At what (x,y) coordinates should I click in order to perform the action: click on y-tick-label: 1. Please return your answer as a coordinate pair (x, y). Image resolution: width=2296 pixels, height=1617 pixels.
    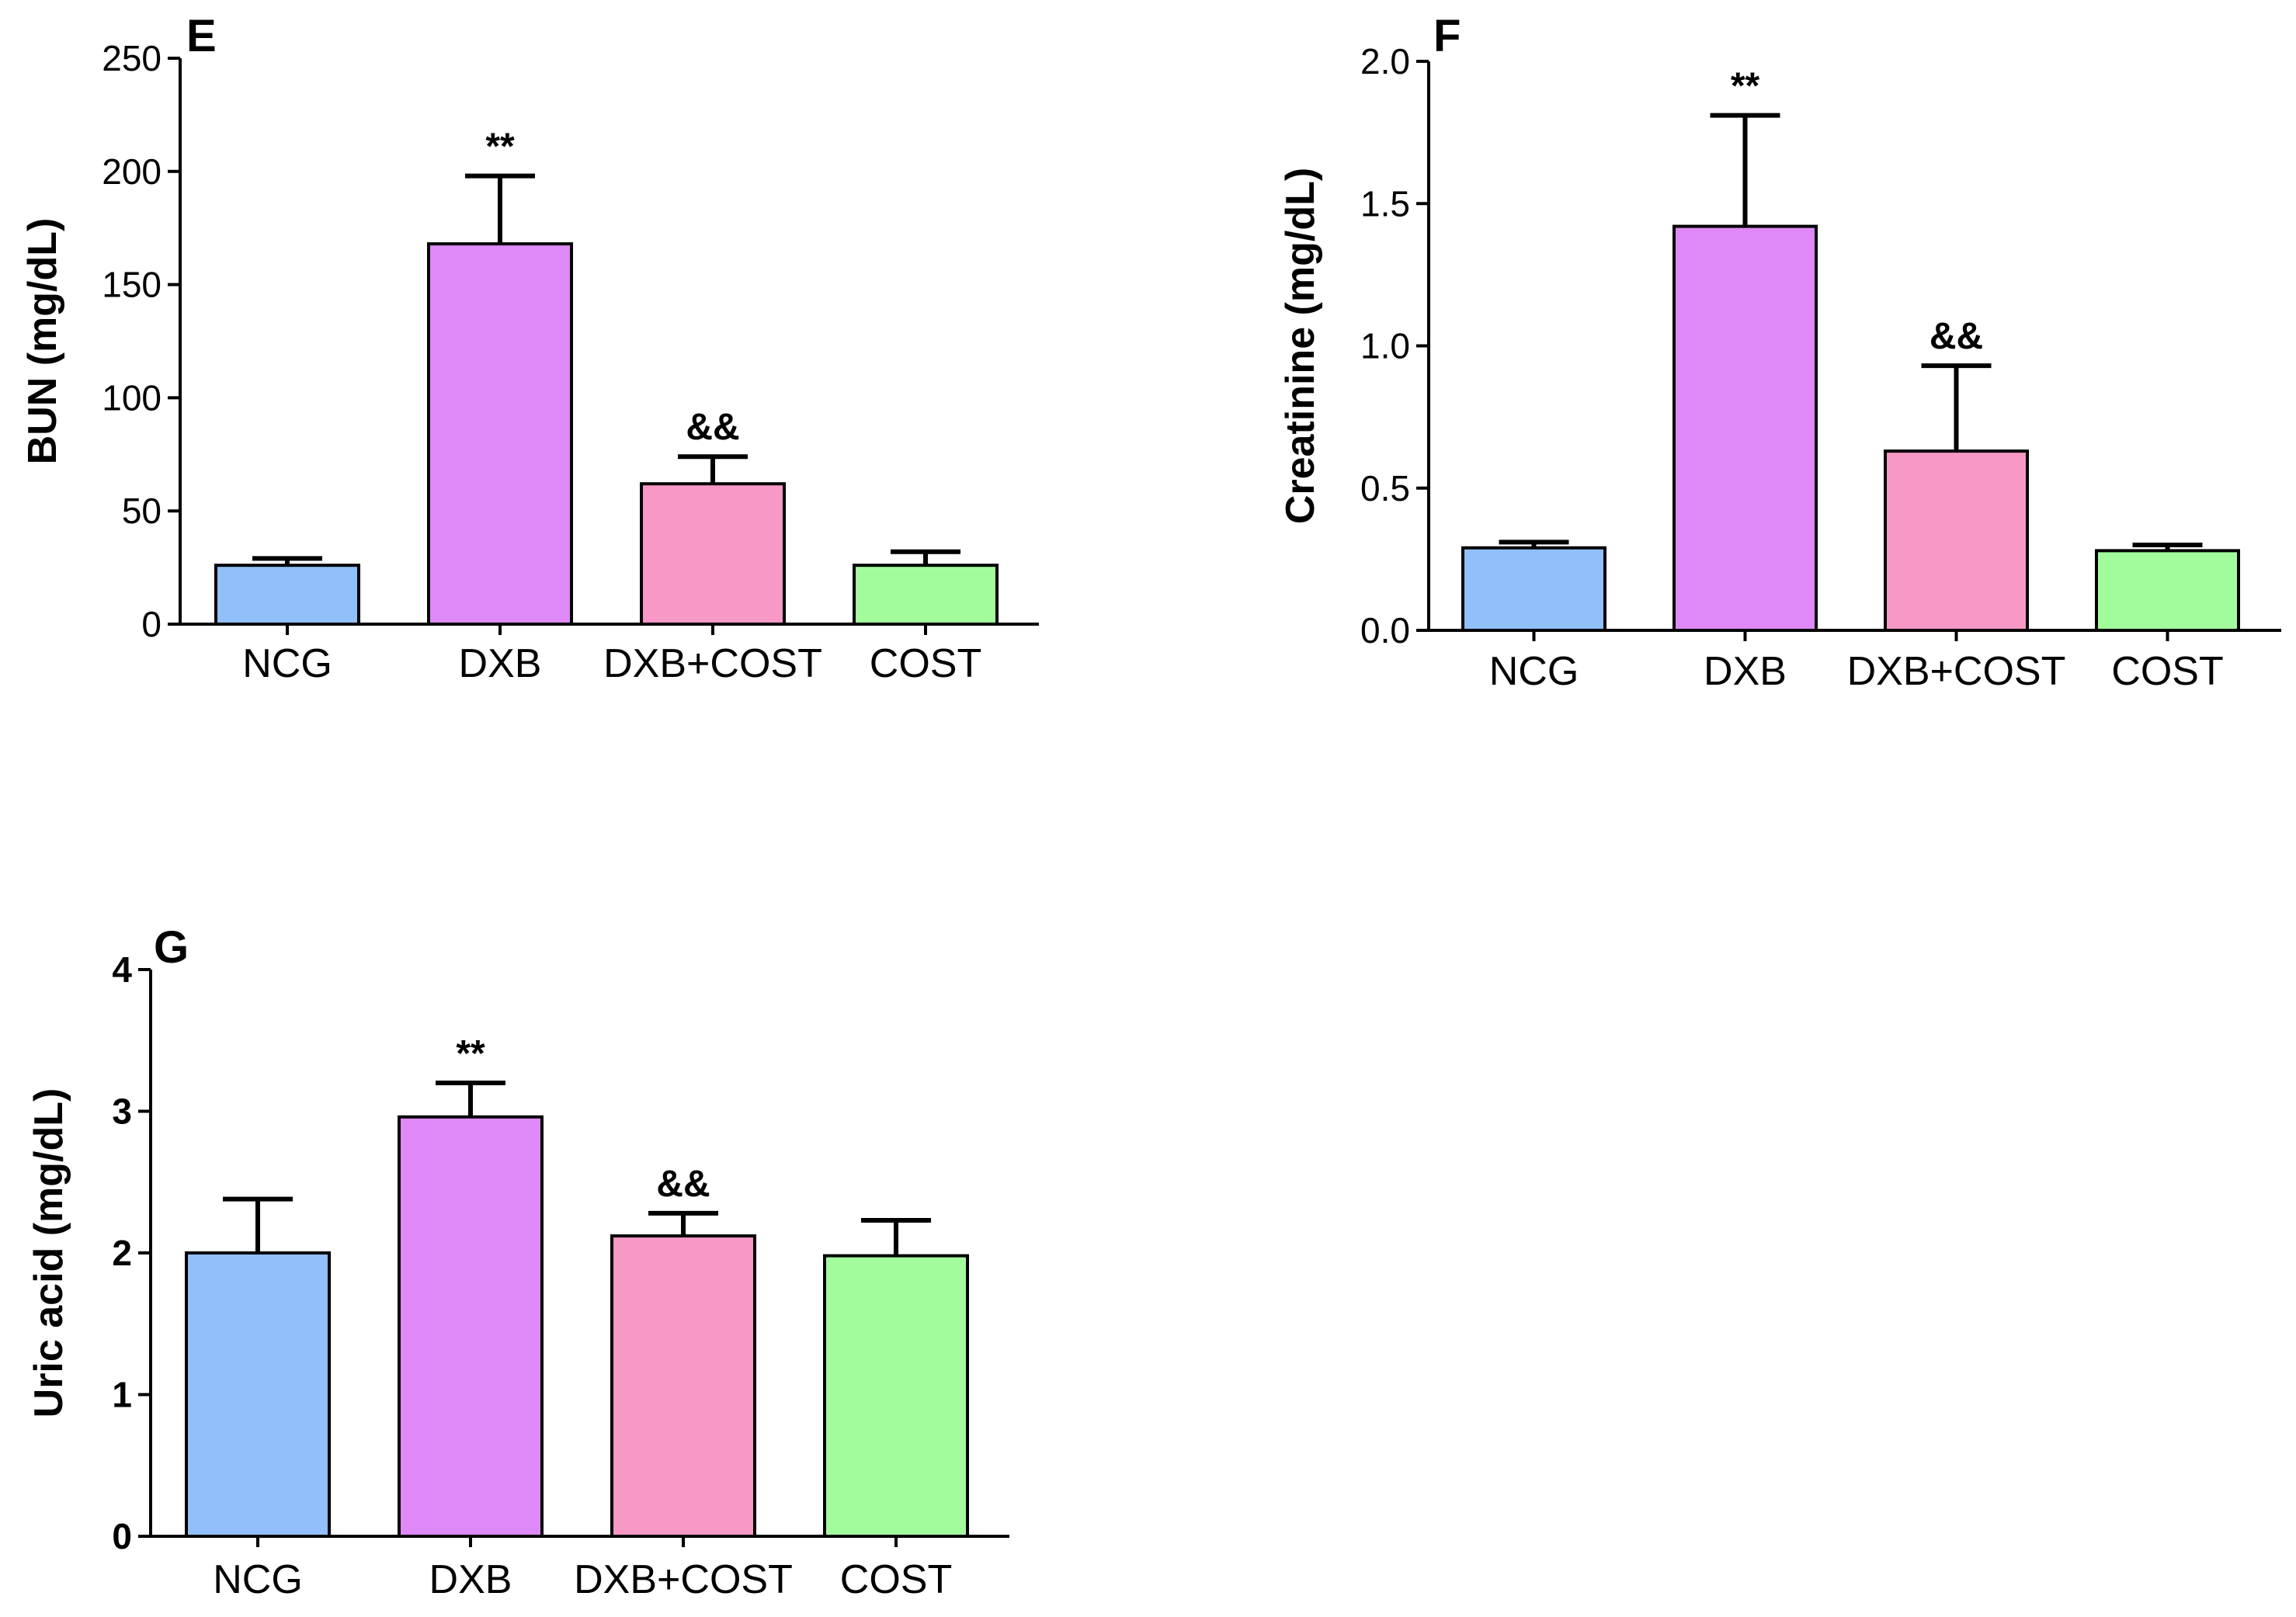
    Looking at the image, I should click on (122, 1395).